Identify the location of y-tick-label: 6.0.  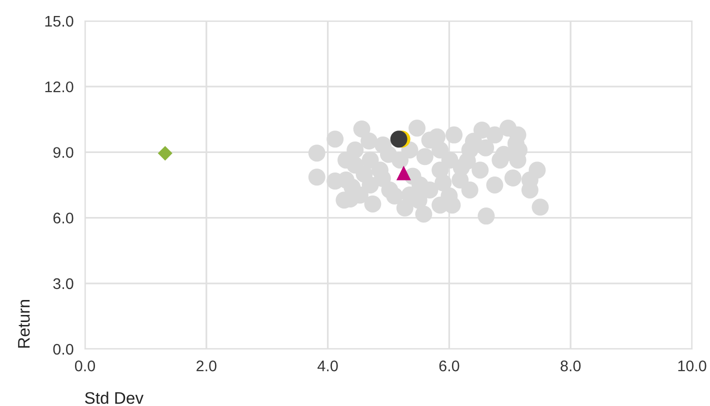
(63, 218).